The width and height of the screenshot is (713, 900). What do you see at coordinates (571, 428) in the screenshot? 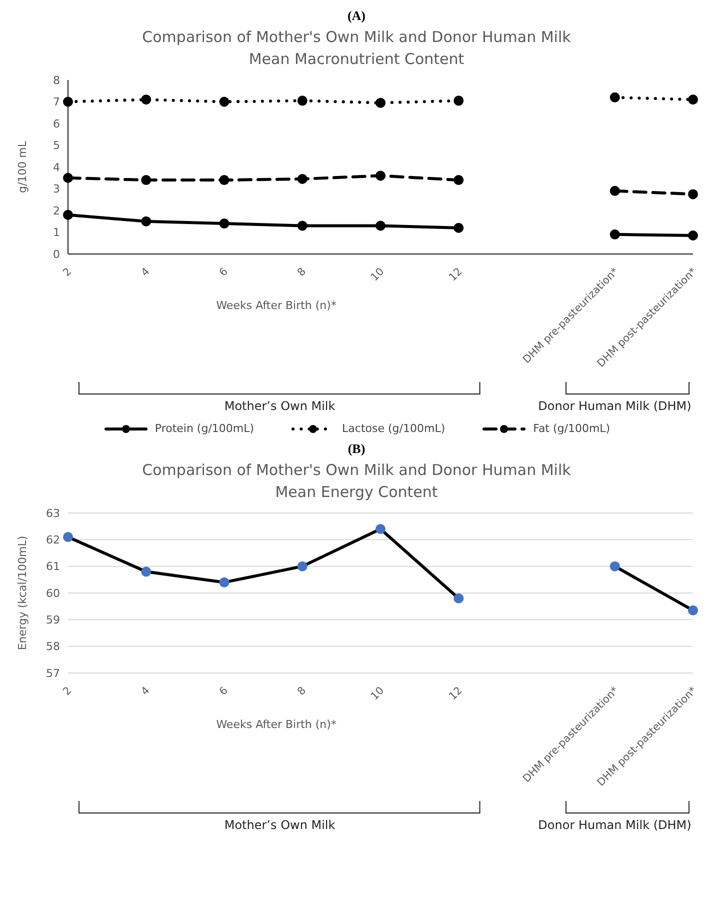
I see `legend-label: Fat (g/100mL)` at bounding box center [571, 428].